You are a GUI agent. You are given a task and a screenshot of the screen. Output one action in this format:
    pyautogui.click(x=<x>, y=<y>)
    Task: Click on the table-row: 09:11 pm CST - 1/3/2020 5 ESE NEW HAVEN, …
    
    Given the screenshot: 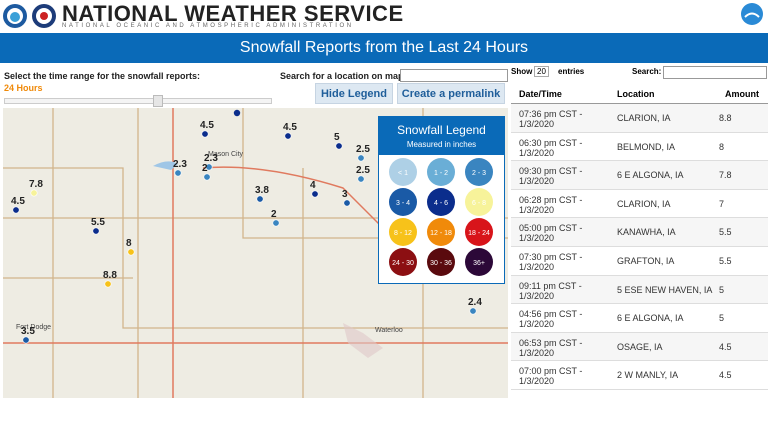 What is the action you would take?
    pyautogui.click(x=639, y=290)
    